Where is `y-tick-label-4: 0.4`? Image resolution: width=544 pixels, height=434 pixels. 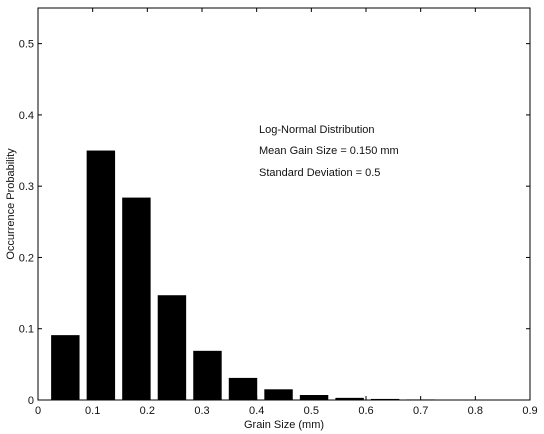 y-tick-label-4: 0.4 is located at coordinates (26, 116).